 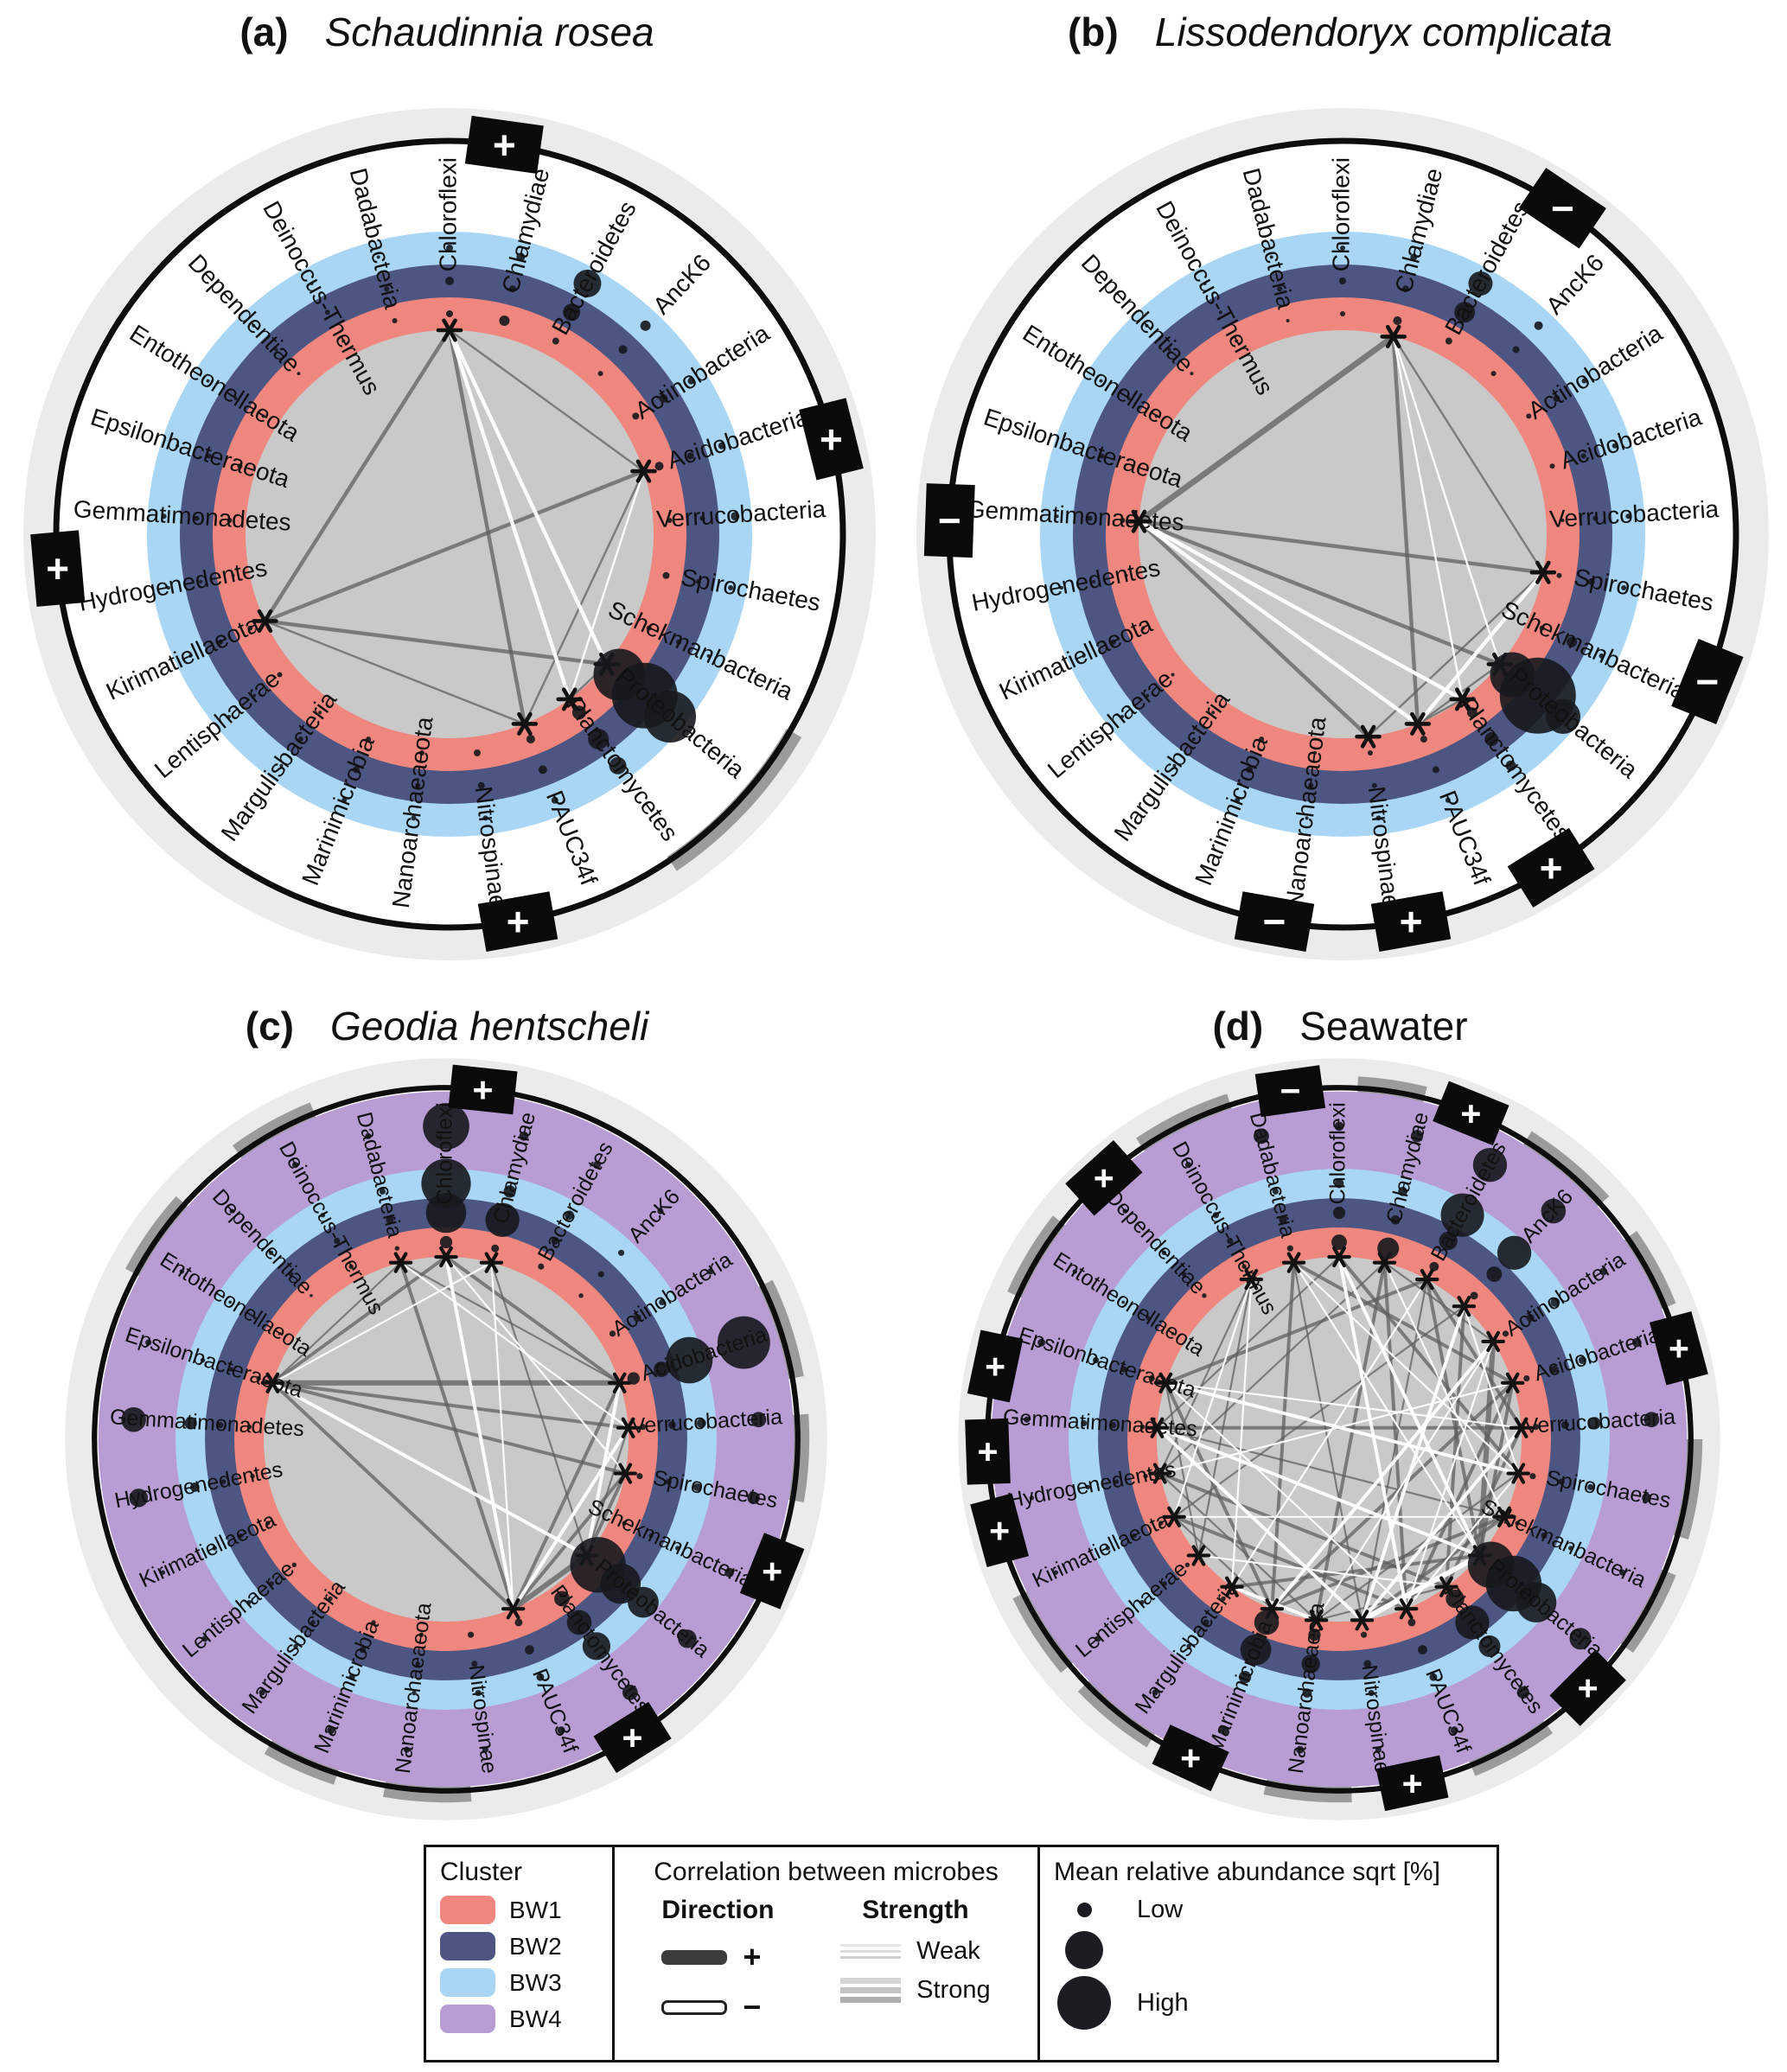 I want to click on positive-edge-swatch, so click(x=694, y=1957).